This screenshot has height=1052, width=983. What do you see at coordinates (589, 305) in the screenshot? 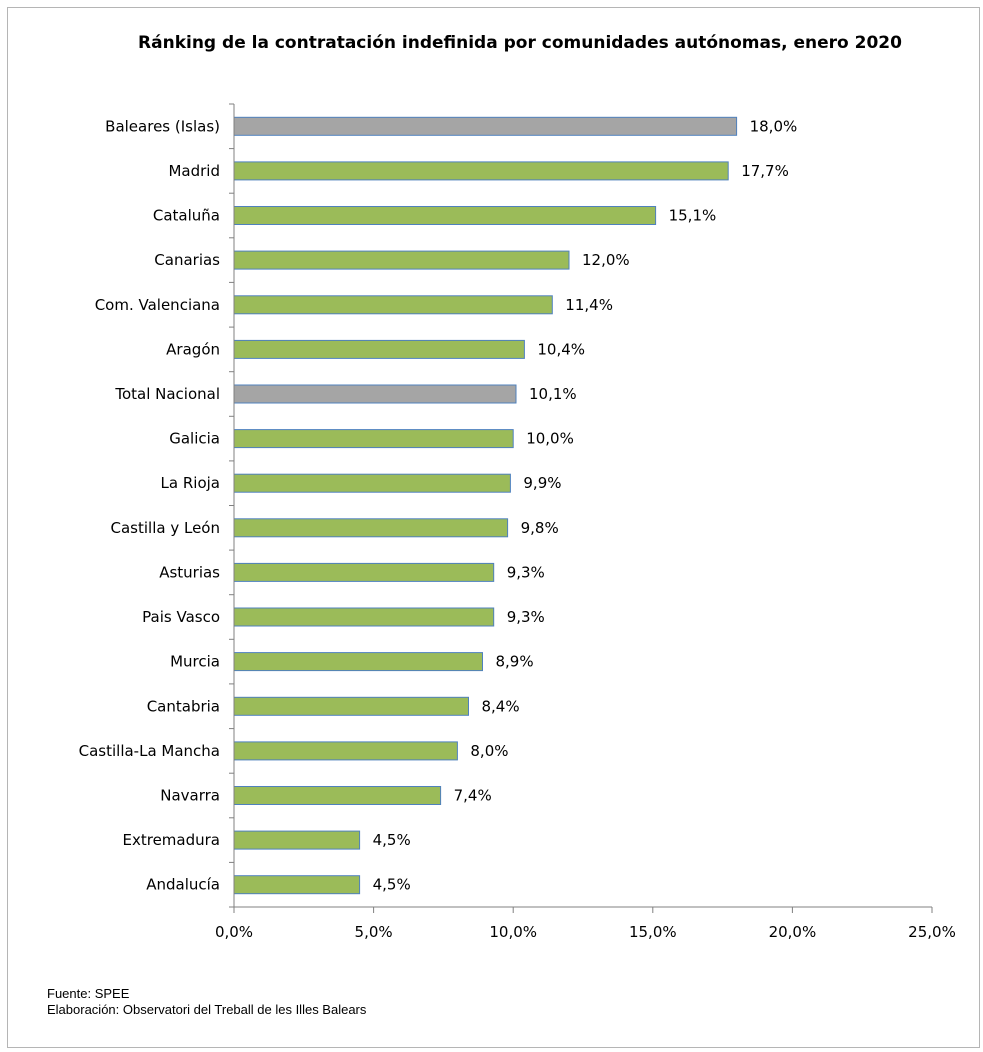
I see `data-label: 11,4%` at bounding box center [589, 305].